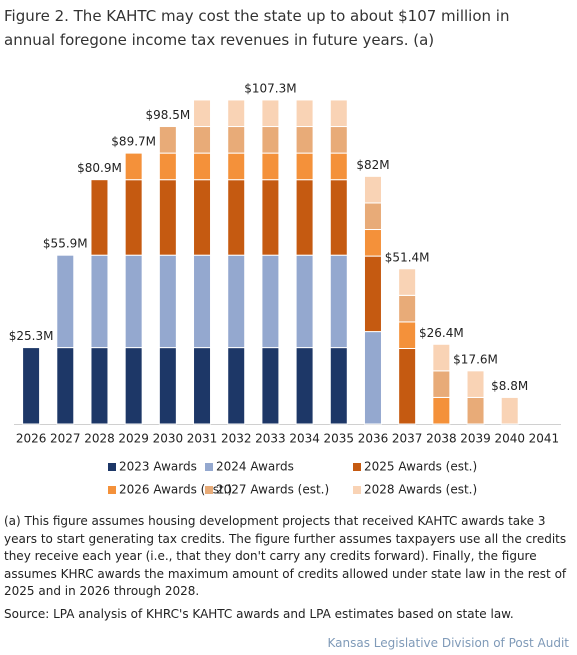  Describe the element at coordinates (31, 439) in the screenshot. I see `x-tick-label: 2026` at that location.